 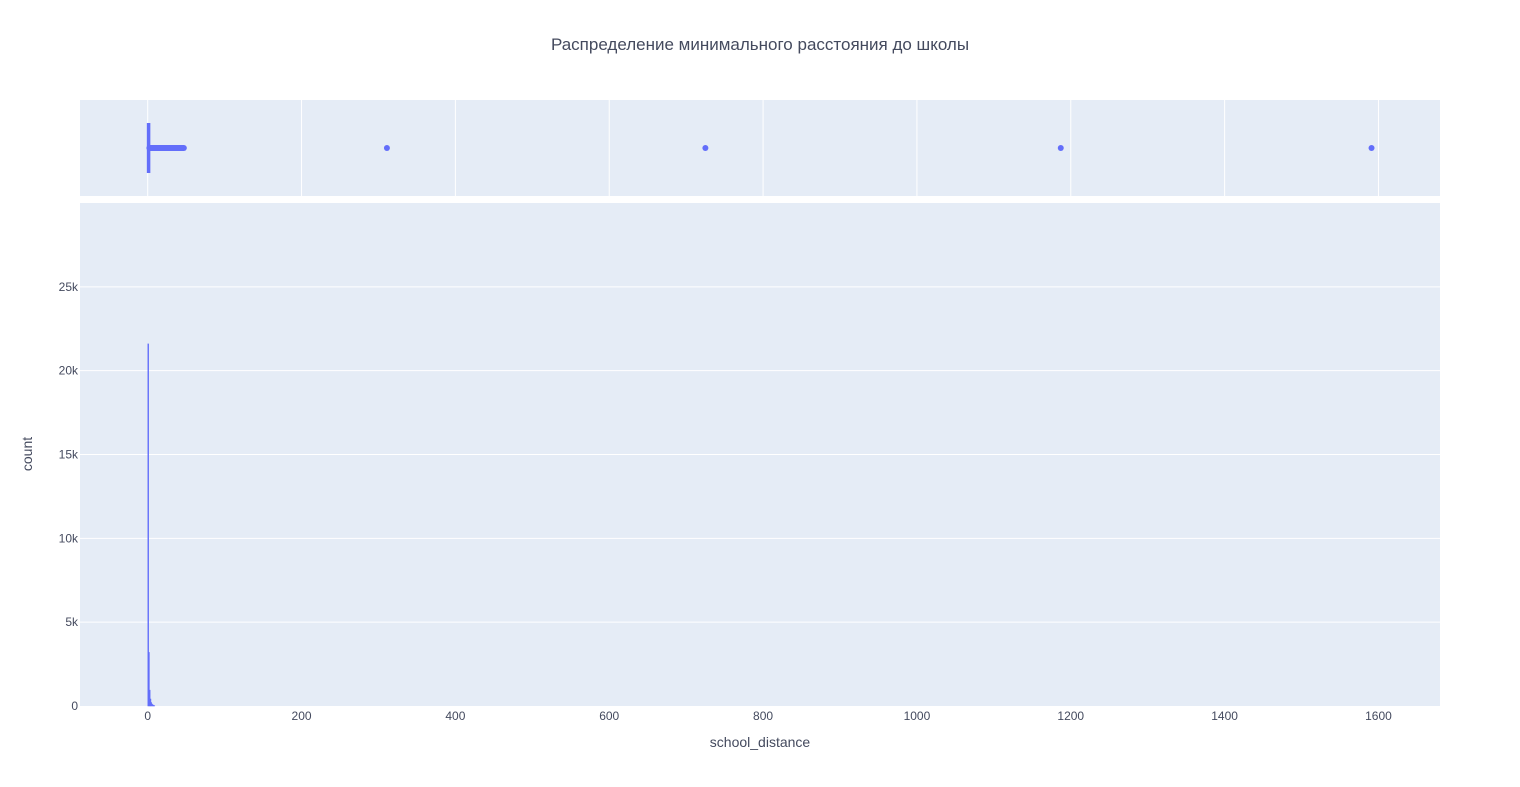 I want to click on y-tick-labels: 0 5k 10k 15k 20k 25k, so click(x=69, y=496).